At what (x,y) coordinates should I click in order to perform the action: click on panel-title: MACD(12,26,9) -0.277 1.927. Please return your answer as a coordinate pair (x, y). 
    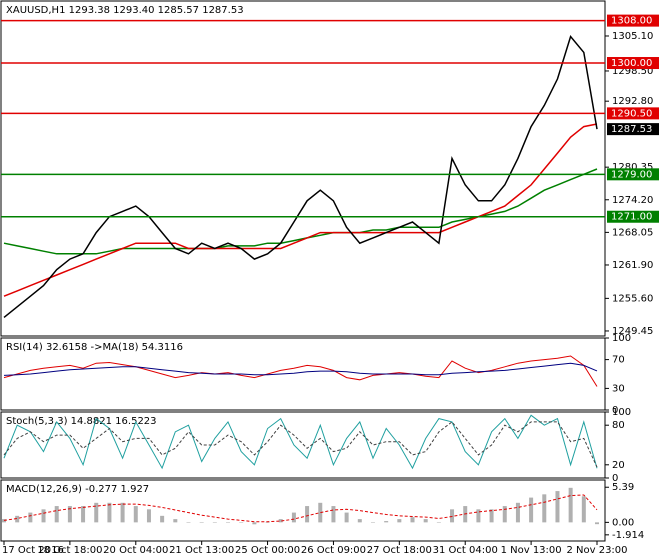
    Looking at the image, I should click on (77, 489).